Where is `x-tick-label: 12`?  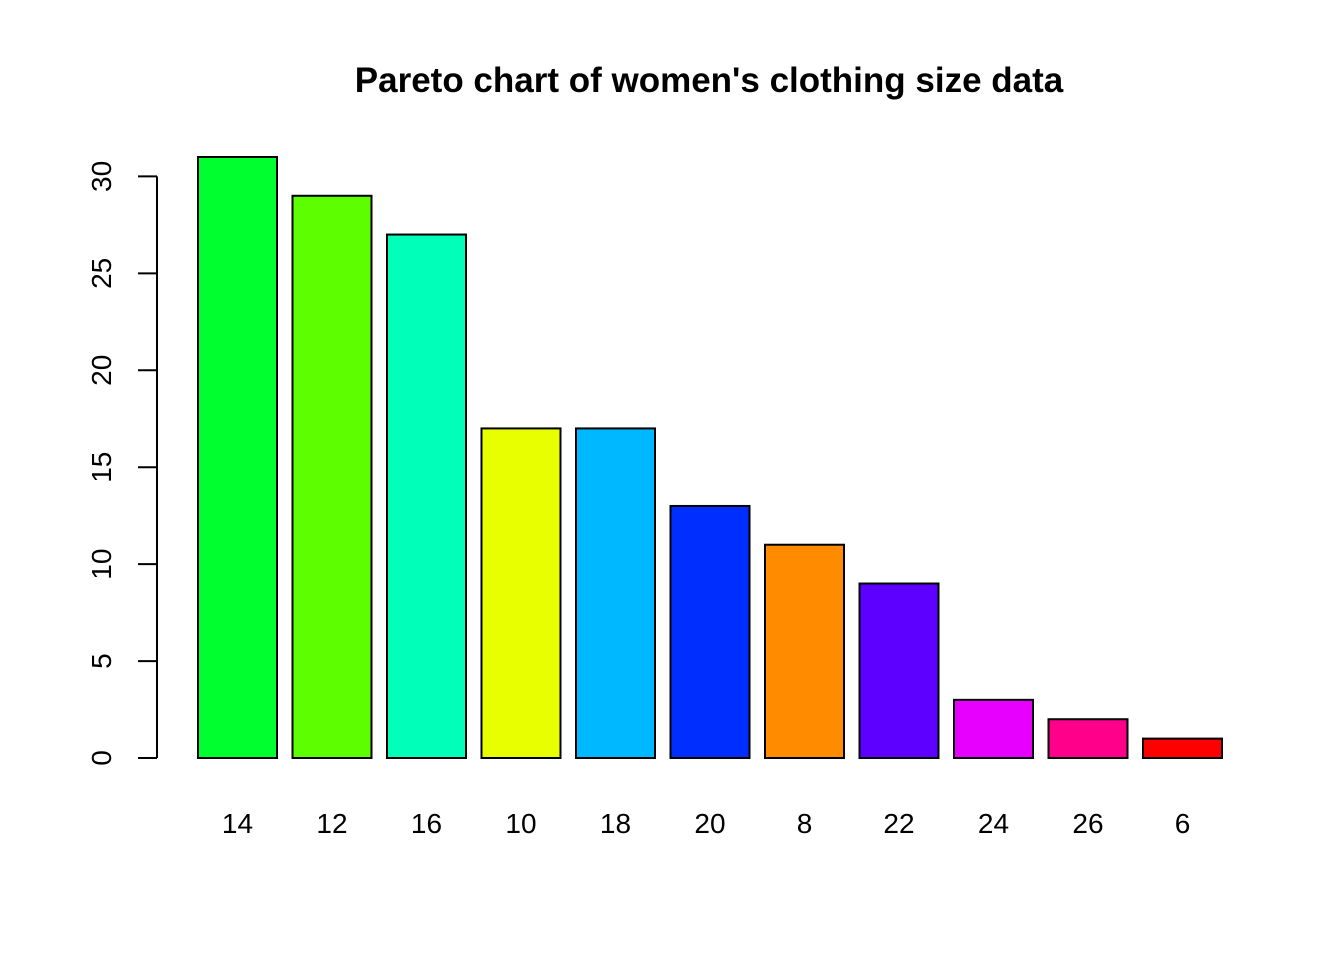
x-tick-label: 12 is located at coordinates (331, 823).